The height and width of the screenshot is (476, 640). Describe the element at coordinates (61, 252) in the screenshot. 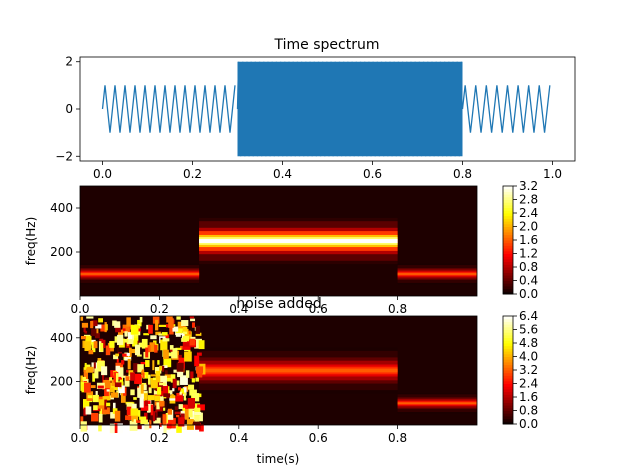

I see `spectrogram-y-tick-label: 200` at that location.